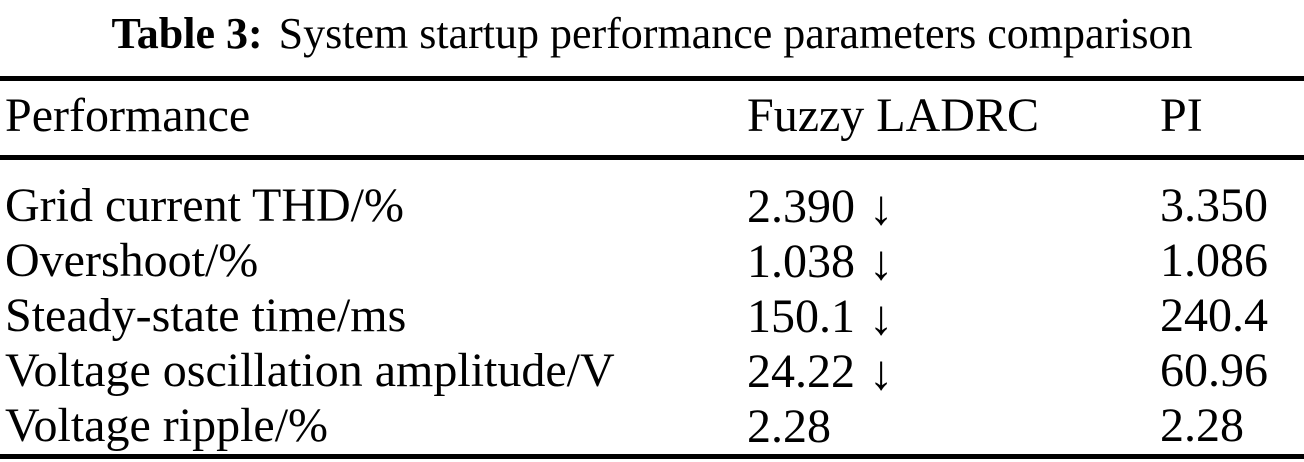 This screenshot has height=462, width=1304. I want to click on table-header-rule, so click(652, 157).